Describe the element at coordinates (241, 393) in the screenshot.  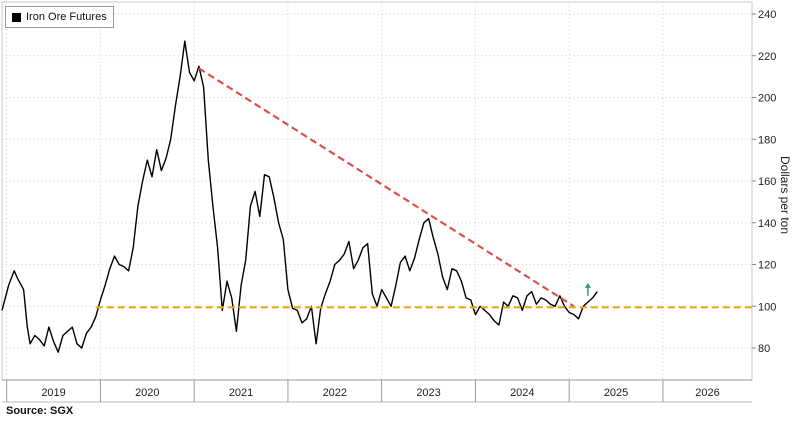
I see `x-tick-label: 2021` at that location.